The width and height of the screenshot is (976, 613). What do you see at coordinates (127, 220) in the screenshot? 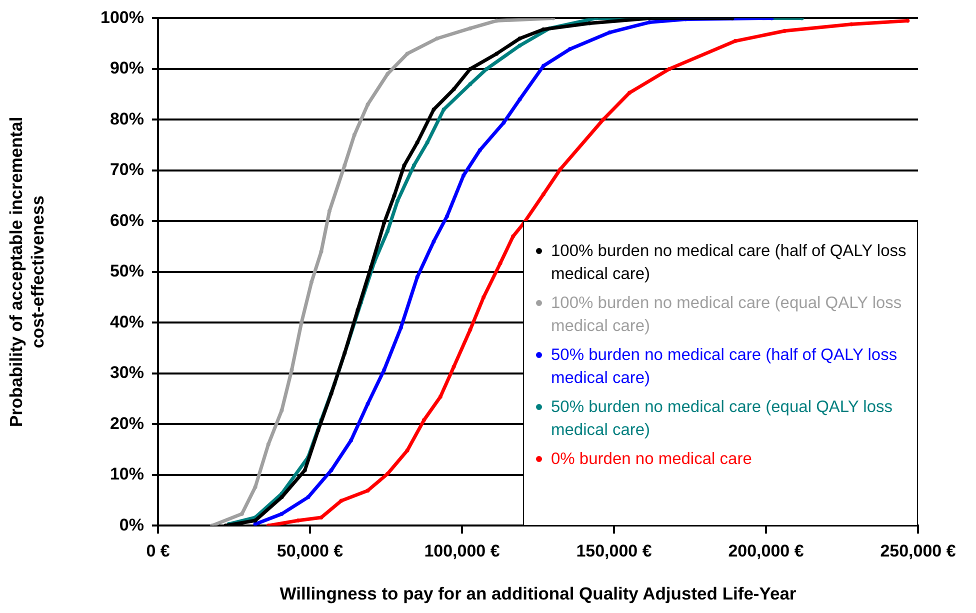
I see `y-tick-label: 60%` at bounding box center [127, 220].